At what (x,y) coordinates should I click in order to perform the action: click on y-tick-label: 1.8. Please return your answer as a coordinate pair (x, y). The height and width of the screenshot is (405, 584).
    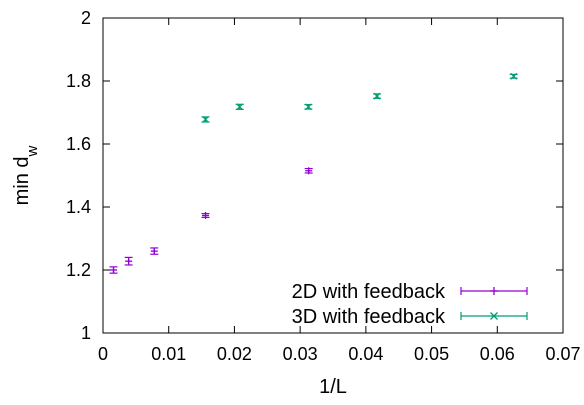
    Looking at the image, I should click on (78, 81).